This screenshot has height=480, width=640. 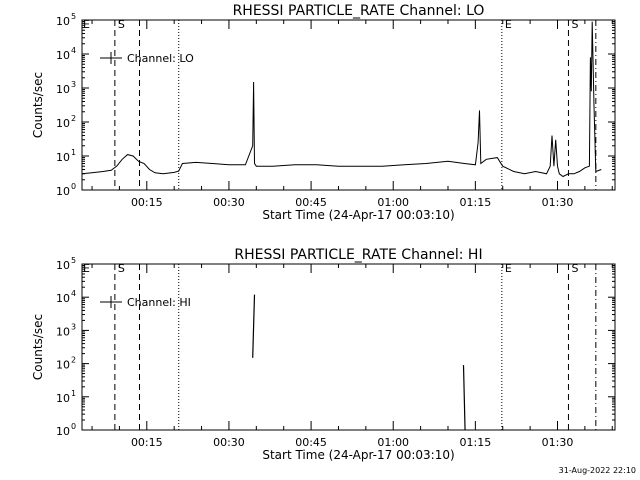 I want to click on chart-title: RHESSI PARTICLE_RATE Channel: LO, so click(x=359, y=11).